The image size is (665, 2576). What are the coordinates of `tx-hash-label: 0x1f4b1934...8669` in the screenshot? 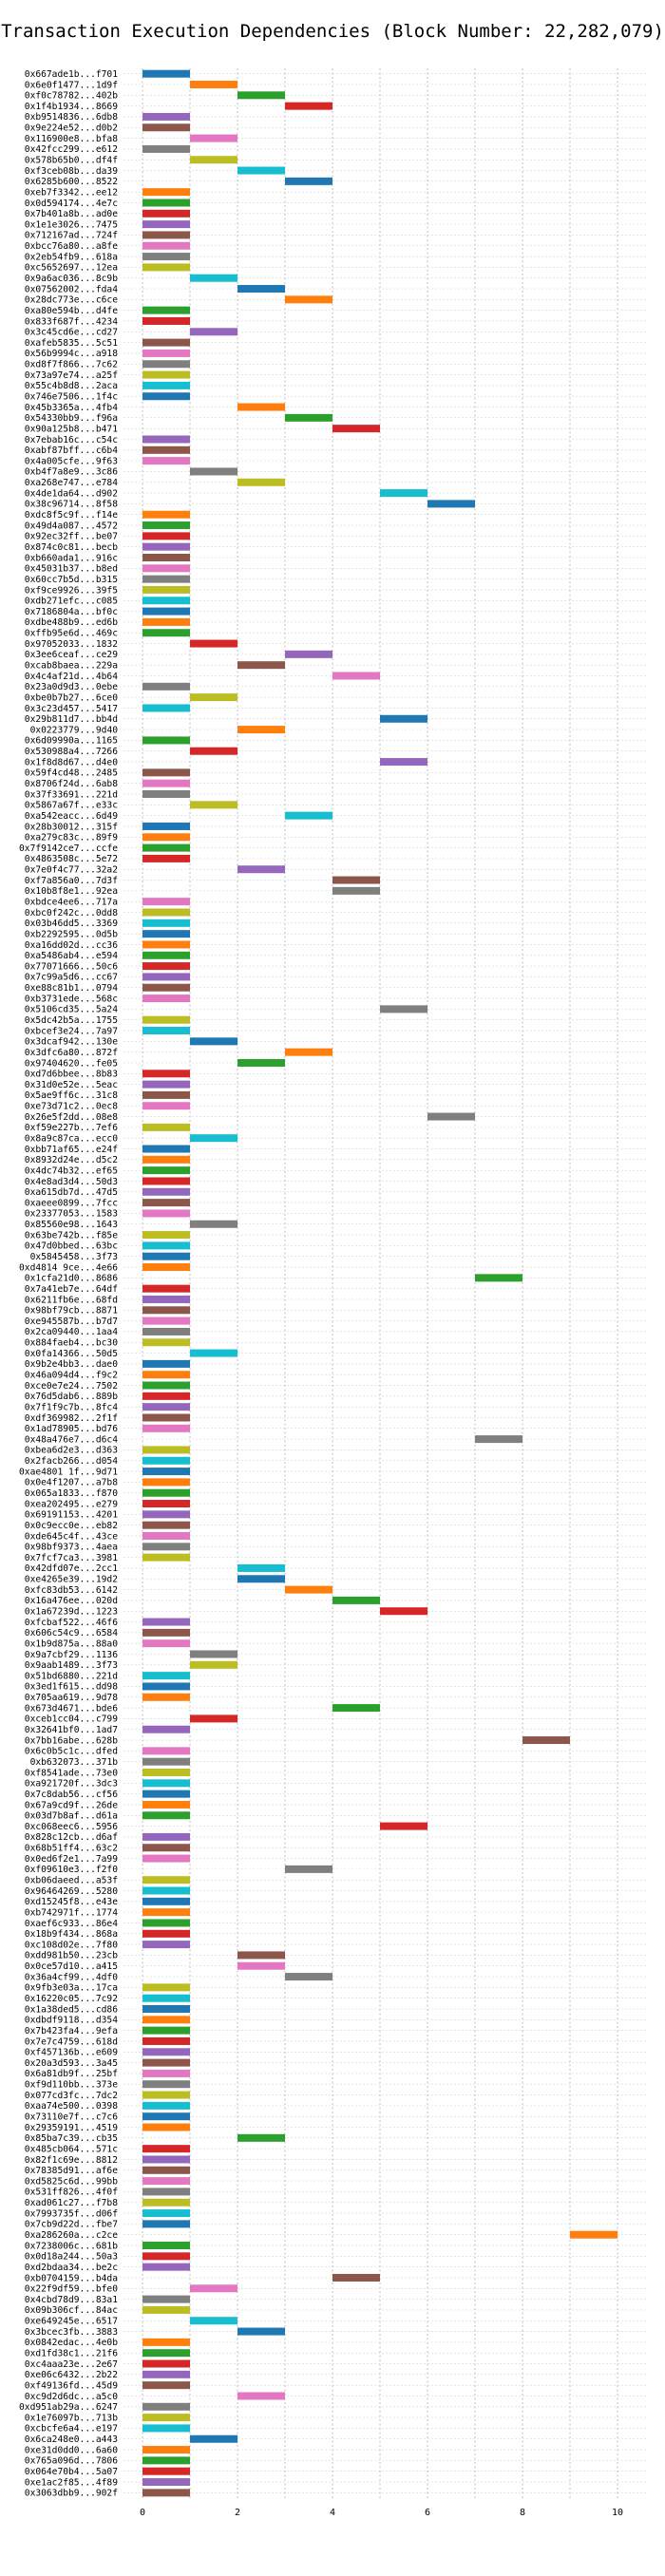 It's located at (71, 107).